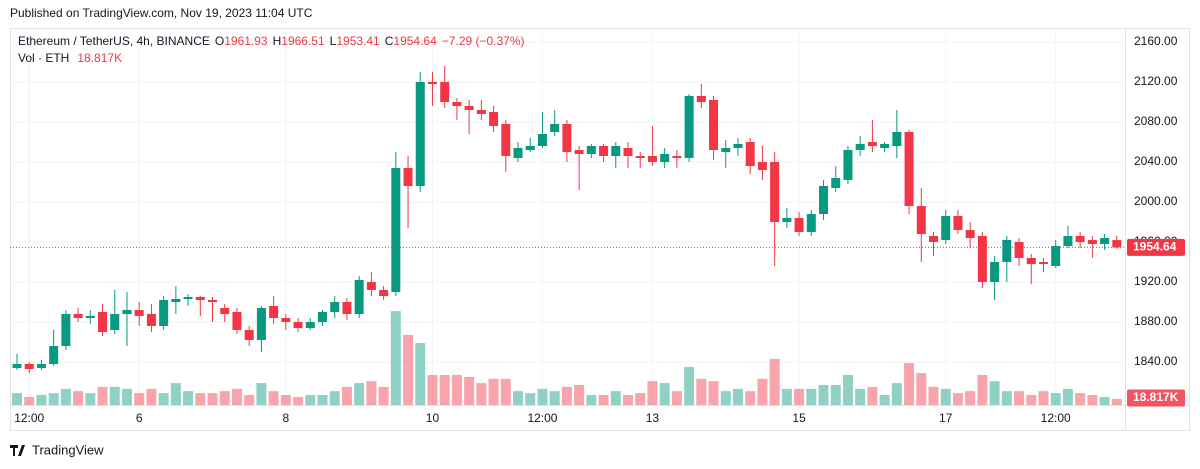 The height and width of the screenshot is (469, 1200). I want to click on legend-open: 1961.93, so click(246, 41).